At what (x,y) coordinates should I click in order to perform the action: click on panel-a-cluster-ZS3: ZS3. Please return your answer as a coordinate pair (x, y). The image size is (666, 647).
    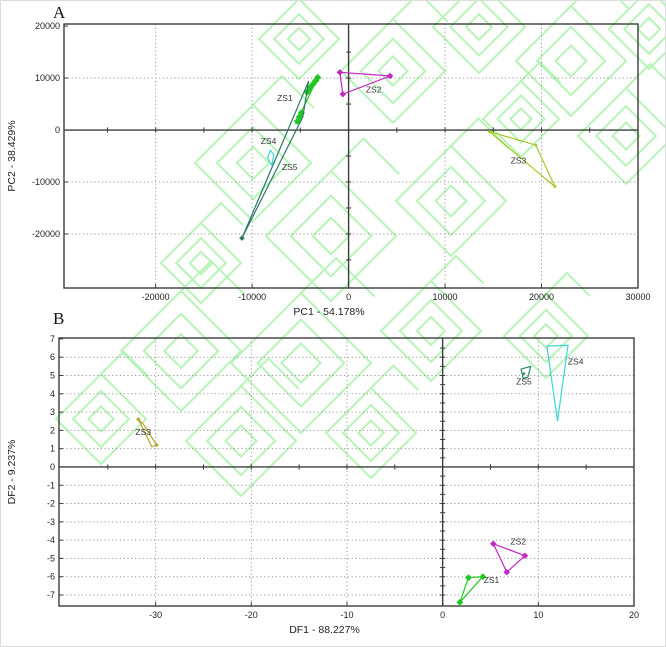
    Looking at the image, I should click on (522, 159).